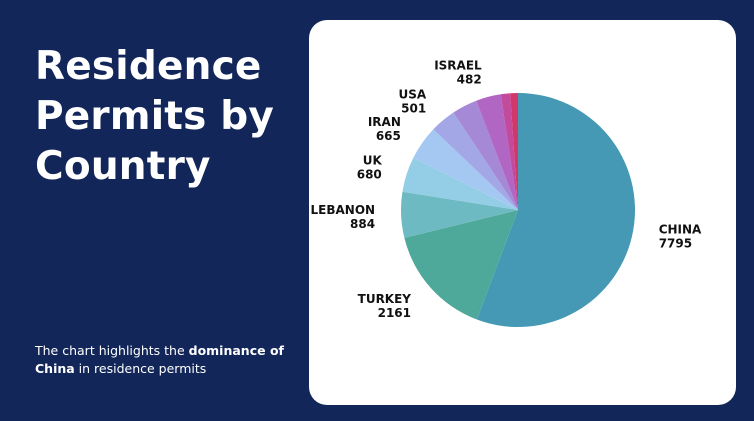 The width and height of the screenshot is (754, 421). I want to click on pie-slice-iran, so click(465, 169).